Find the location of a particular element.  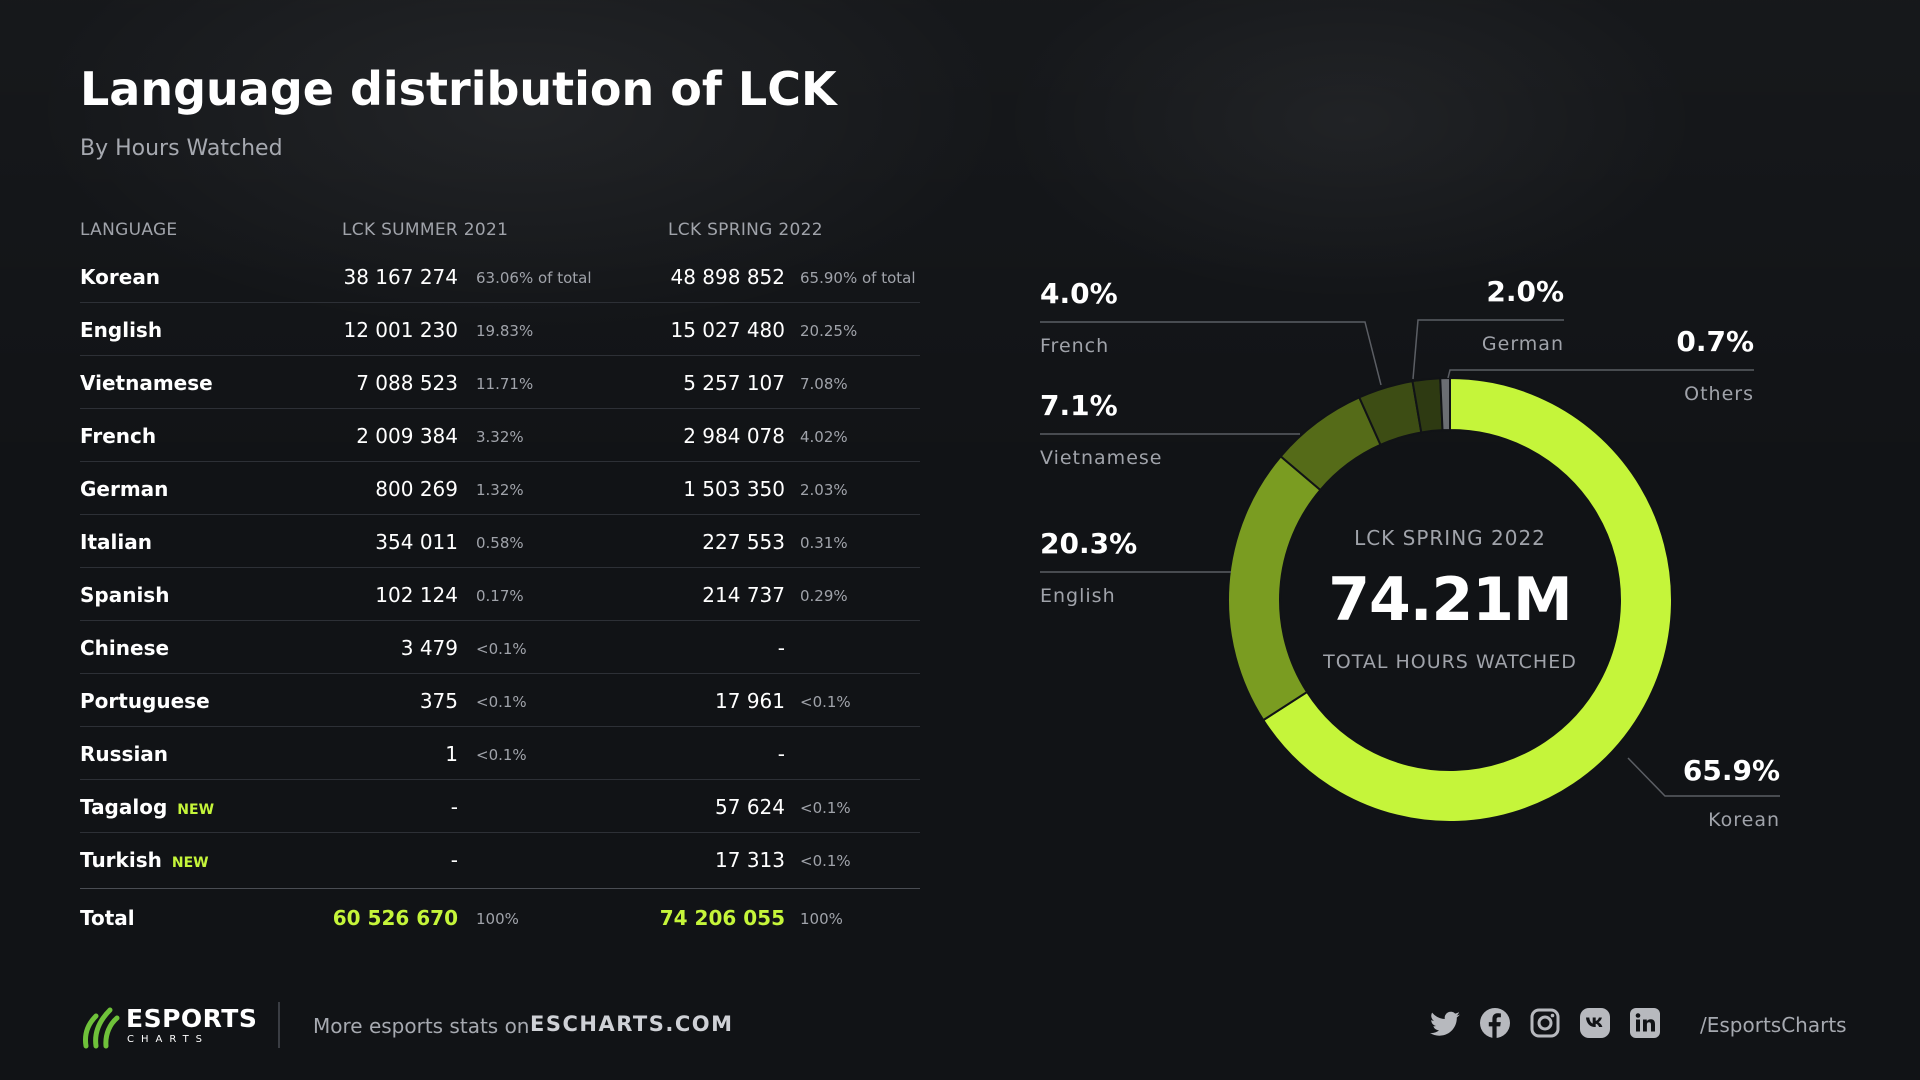

total-summer-pct: 100% is located at coordinates (497, 919).